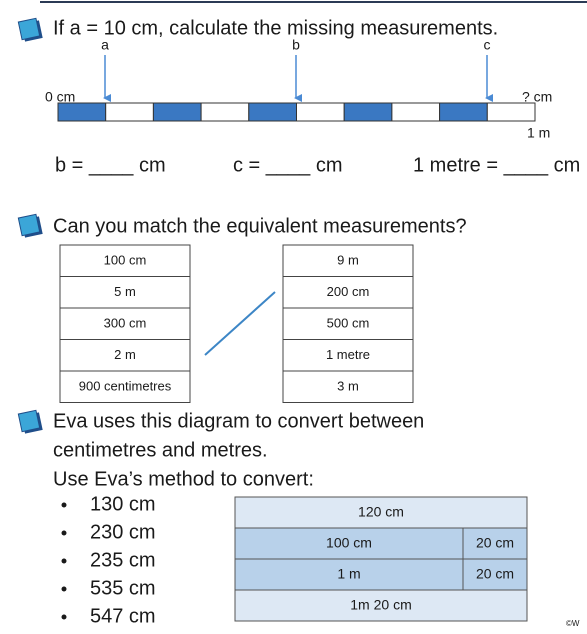  I want to click on answer: 1 metre = ____ cm, so click(496, 165).